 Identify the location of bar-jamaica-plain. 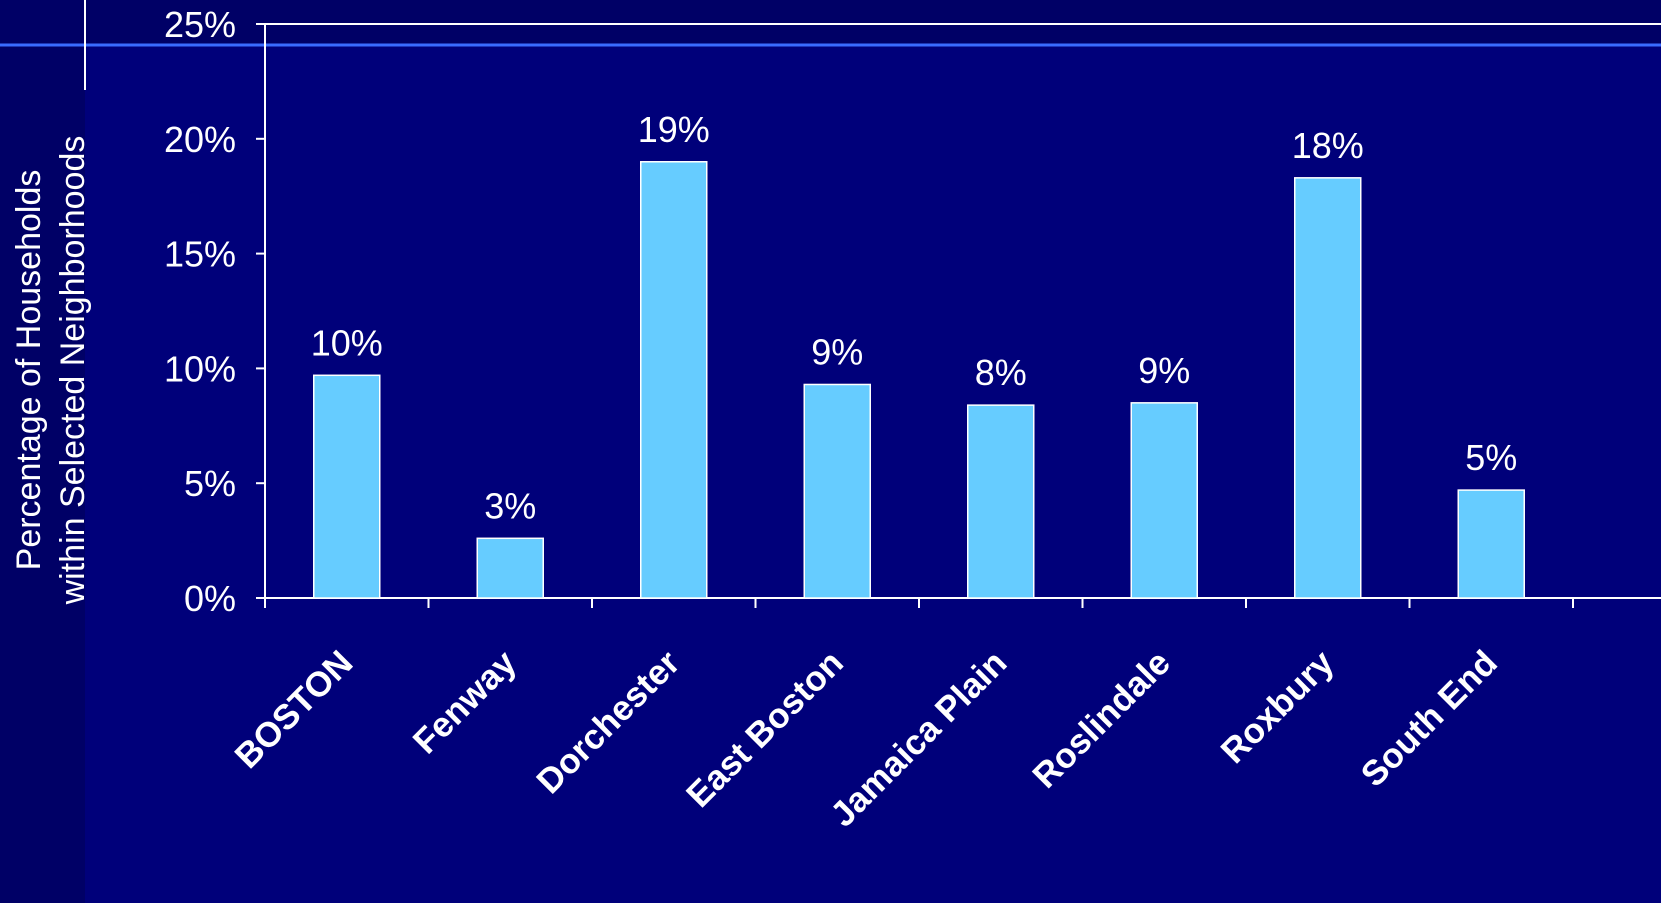
(1001, 501).